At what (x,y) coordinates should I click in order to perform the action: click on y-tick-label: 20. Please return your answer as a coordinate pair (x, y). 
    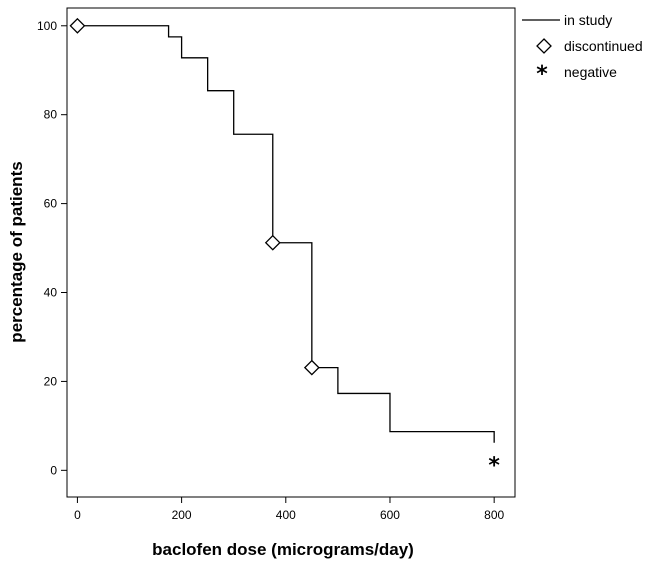
    Looking at the image, I should click on (51, 381).